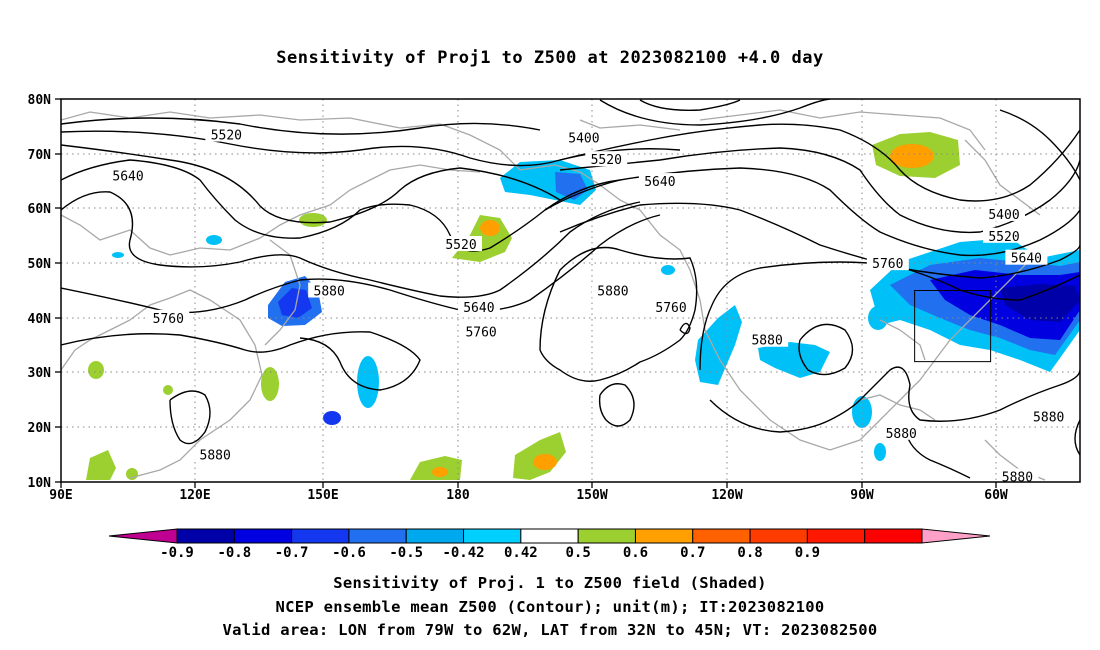 The width and height of the screenshot is (1100, 650). Describe the element at coordinates (718, 345) in the screenshot. I see `negative-sensitivity-area-pacific-nw` at that location.